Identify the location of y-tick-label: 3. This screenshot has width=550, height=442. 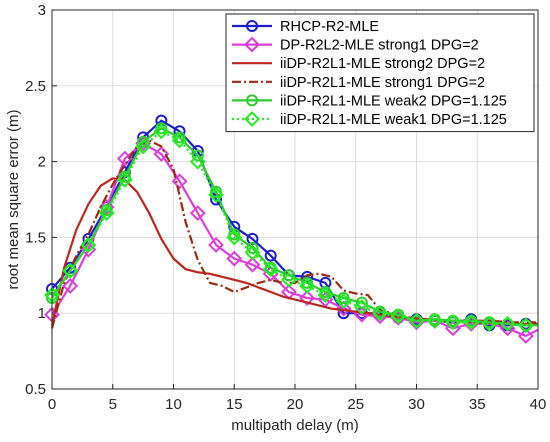
(42, 10).